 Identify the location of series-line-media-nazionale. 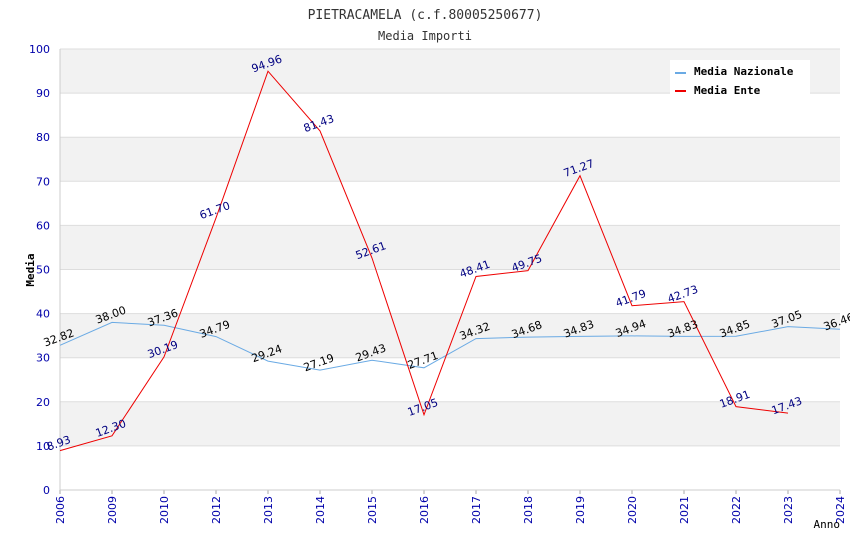
(450, 346).